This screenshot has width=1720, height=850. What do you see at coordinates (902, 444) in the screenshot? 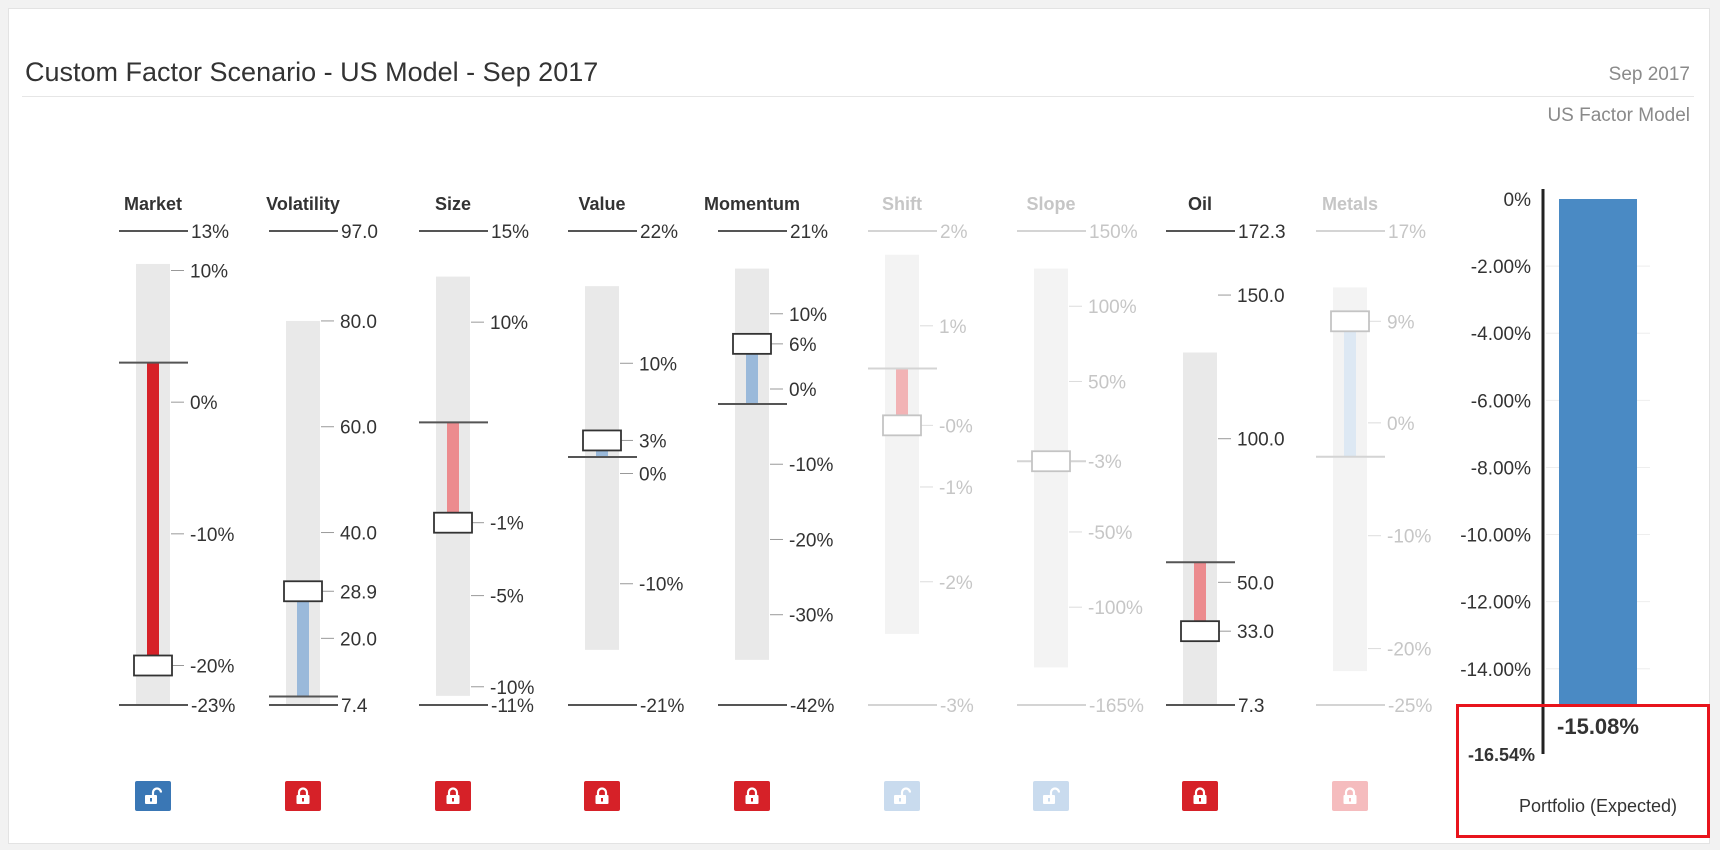
I see `factor-track-shift` at bounding box center [902, 444].